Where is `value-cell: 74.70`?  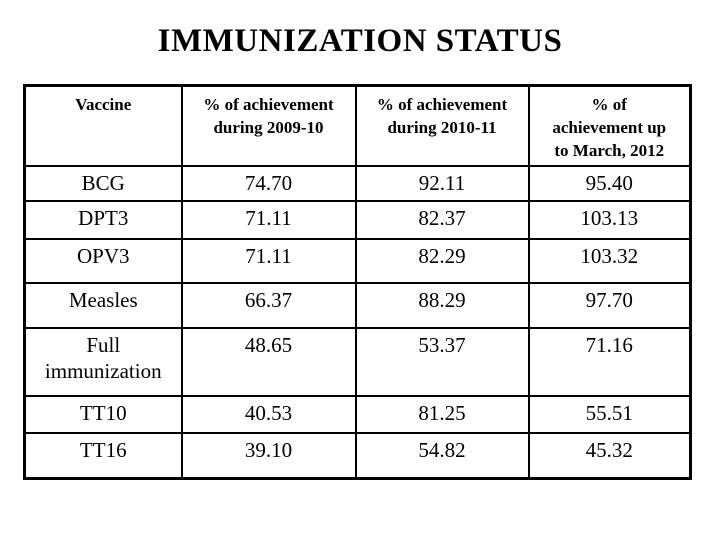
value-cell: 74.70 is located at coordinates (268, 183).